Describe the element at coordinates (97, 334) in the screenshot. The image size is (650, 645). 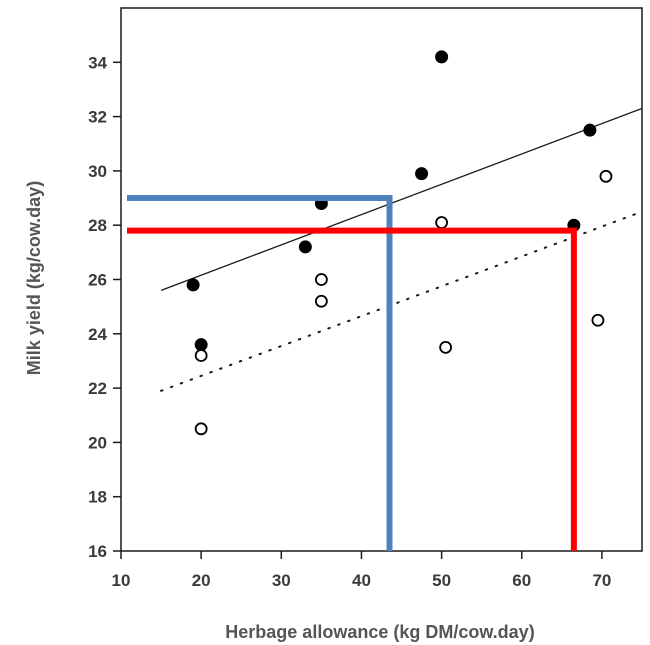
I see `y-tick-label: 24` at that location.